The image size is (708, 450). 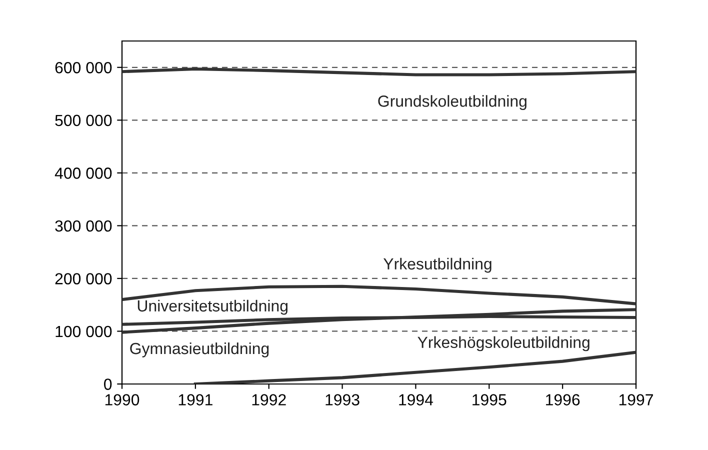 I want to click on y-tick-label: 600 000, so click(x=83, y=68).